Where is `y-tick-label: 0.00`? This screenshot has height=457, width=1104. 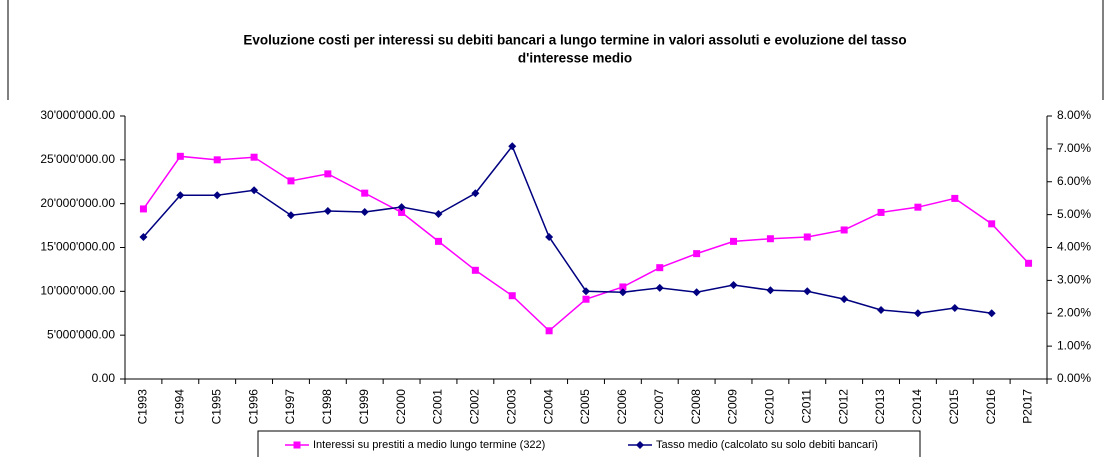 y-tick-label: 0.00 is located at coordinates (104, 378).